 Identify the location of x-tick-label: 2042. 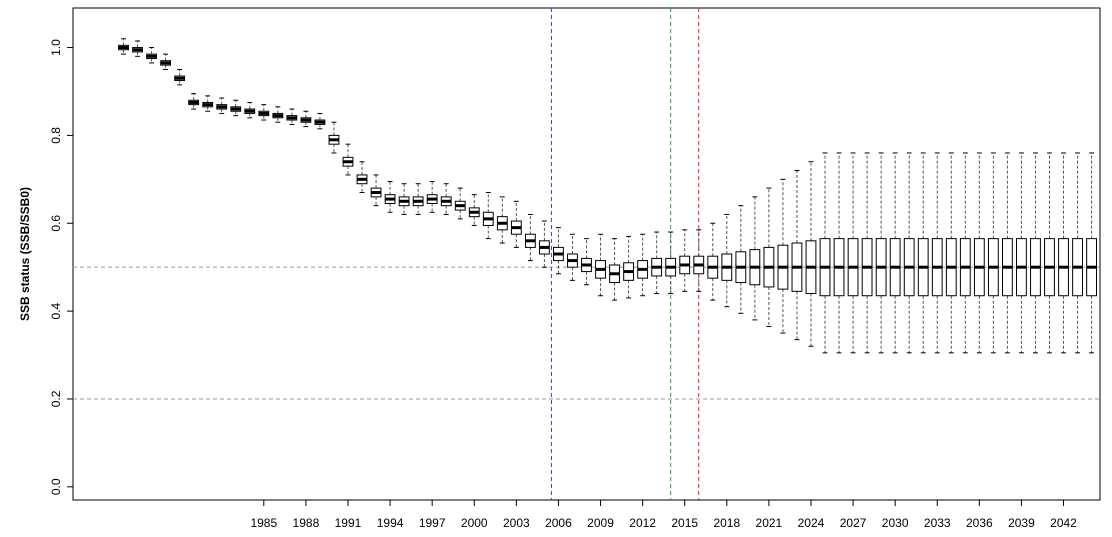
(1063, 523).